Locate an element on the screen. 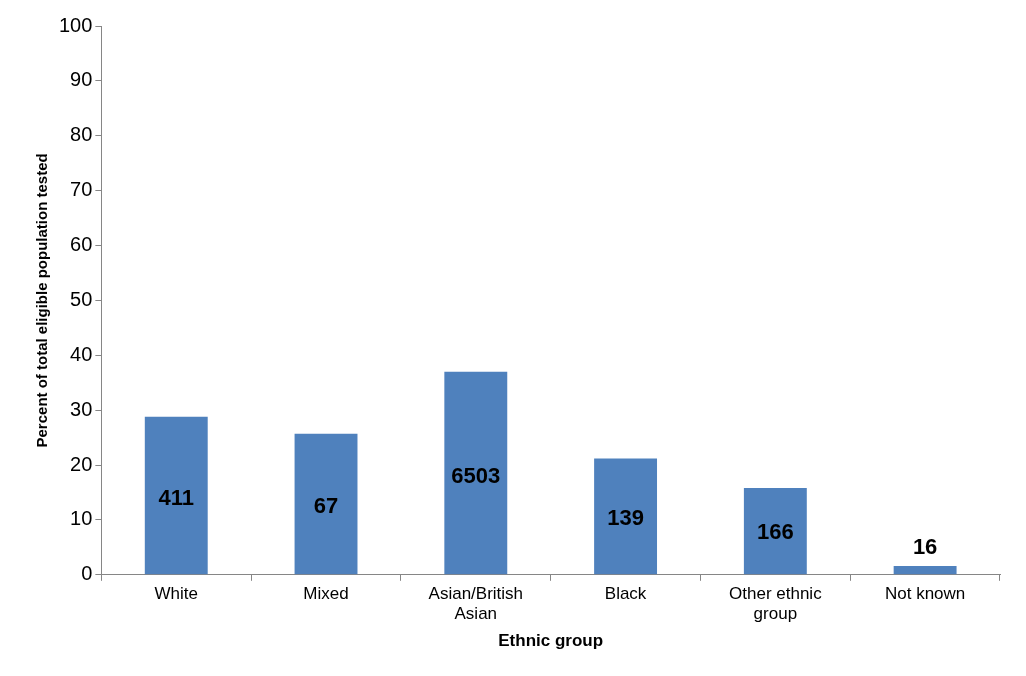 The image size is (1026, 676). x-axis-title: Ethnic group is located at coordinates (551, 641).